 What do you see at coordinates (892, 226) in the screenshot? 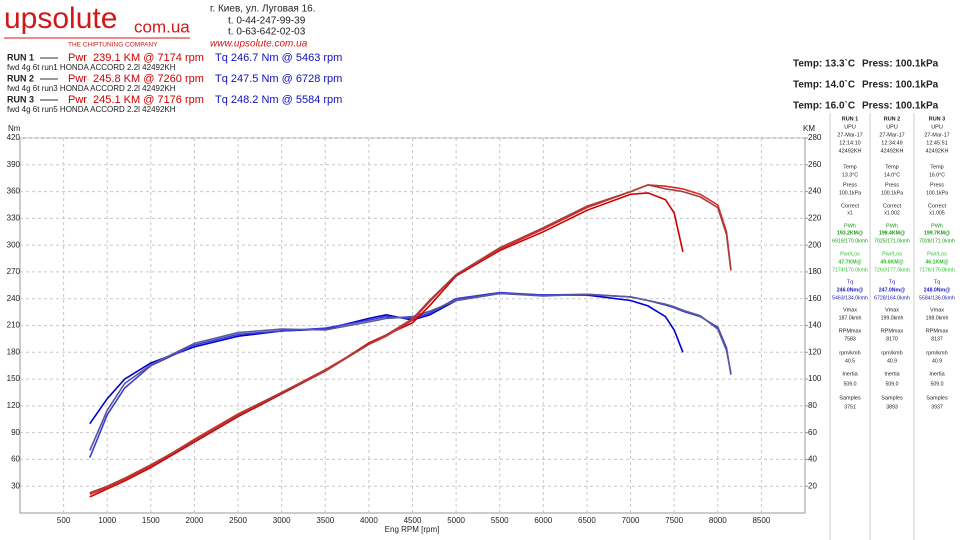
I see `table-row-label: PWh` at bounding box center [892, 226].